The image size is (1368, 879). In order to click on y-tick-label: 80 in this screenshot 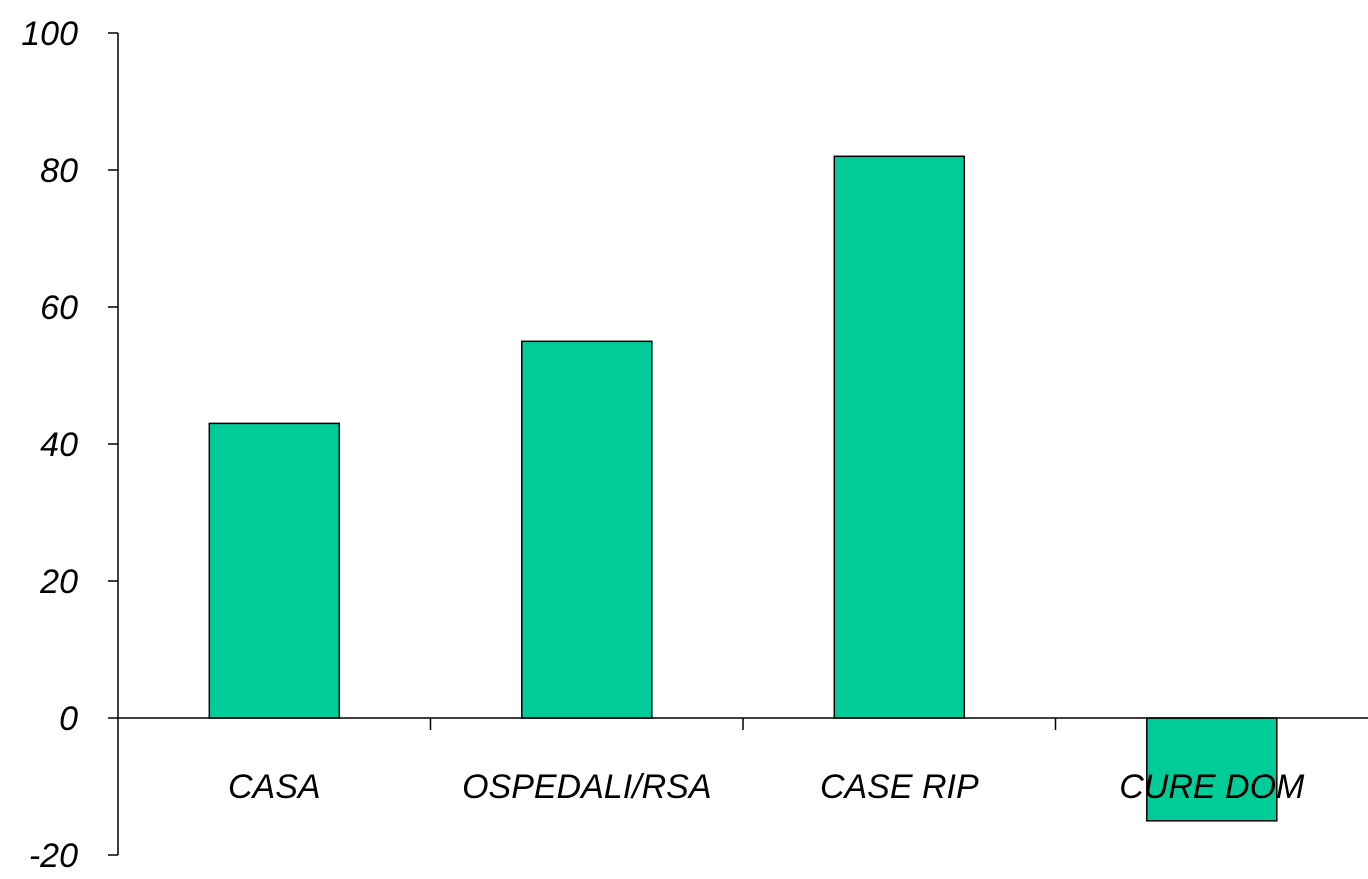, I will do `click(59, 171)`.